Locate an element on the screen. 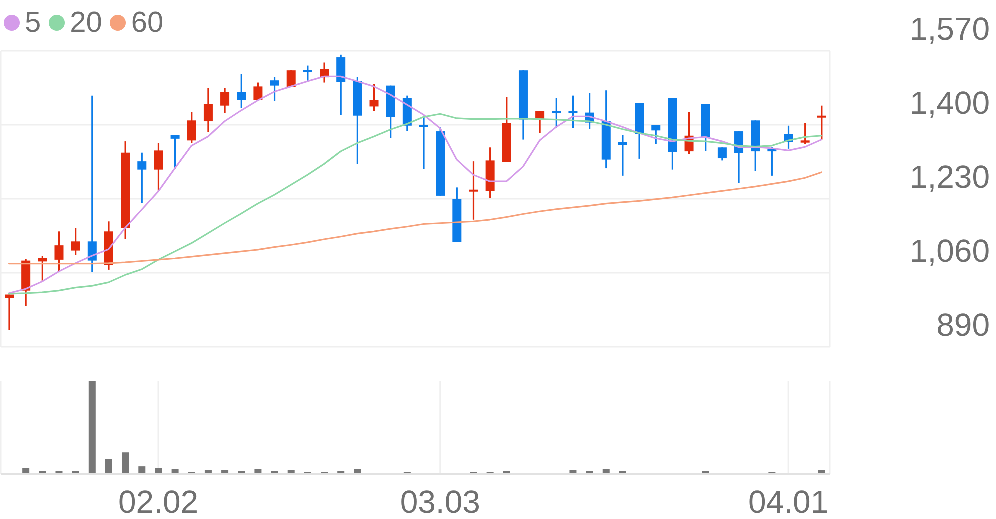  legend-label: 5 is located at coordinates (33, 23).